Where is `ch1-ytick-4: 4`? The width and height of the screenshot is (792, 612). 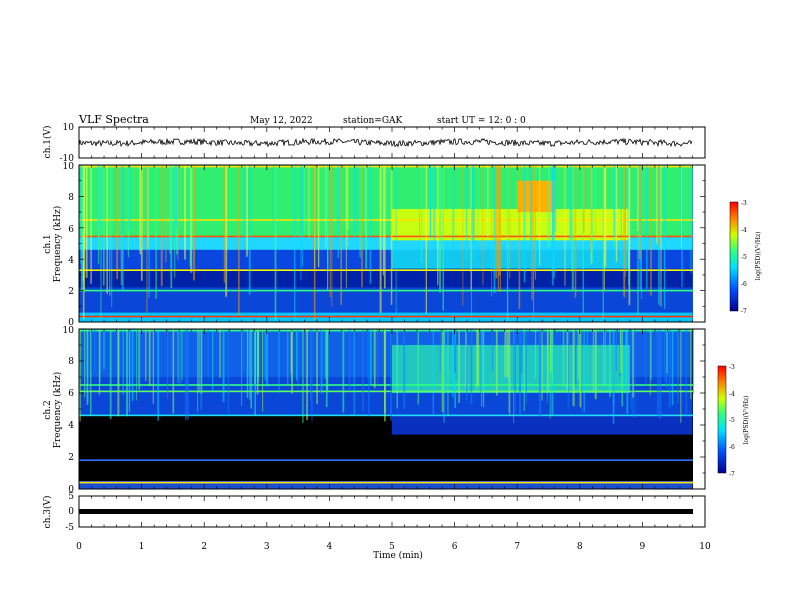 ch1-ytick-4: 4 is located at coordinates (71, 261).